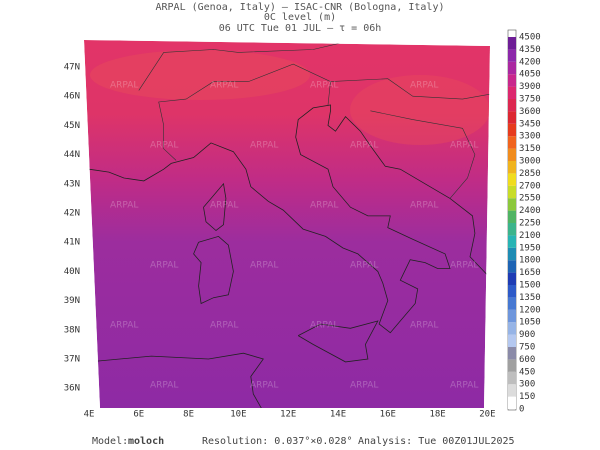  What do you see at coordinates (530, 174) in the screenshot?
I see `colorbar-label: 2850` at bounding box center [530, 174].